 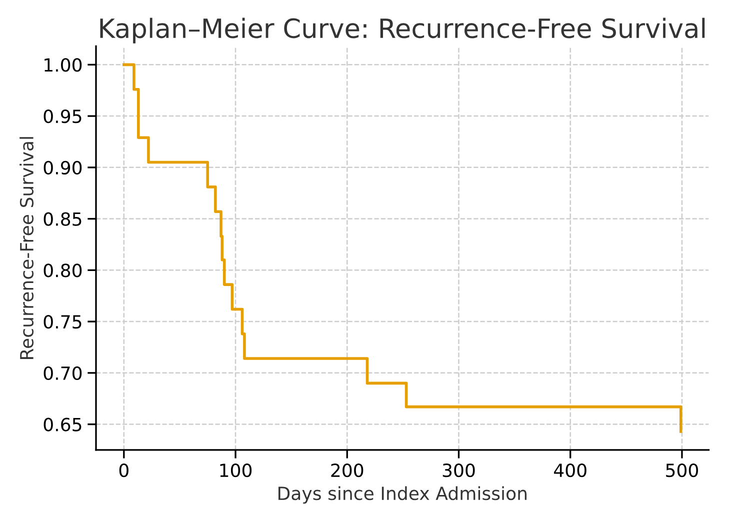 What do you see at coordinates (682, 470) in the screenshot?
I see `x-tick-label: 500` at bounding box center [682, 470].